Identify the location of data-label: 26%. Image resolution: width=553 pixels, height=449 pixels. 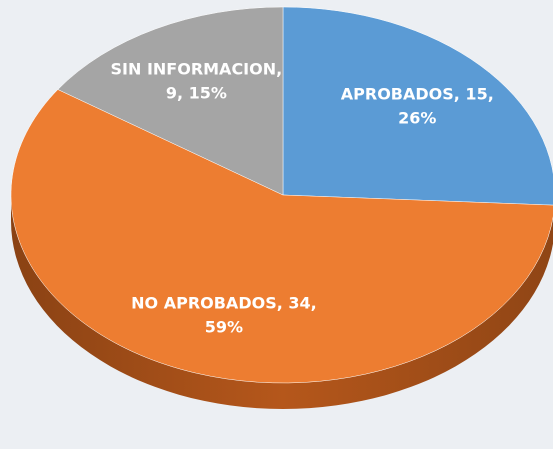
(417, 118).